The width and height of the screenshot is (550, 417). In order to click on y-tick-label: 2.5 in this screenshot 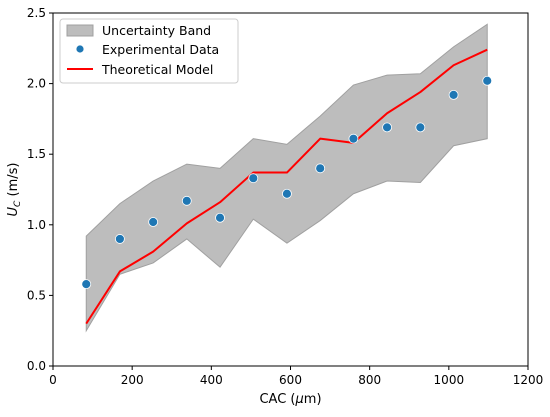, I will do `click(36, 13)`.